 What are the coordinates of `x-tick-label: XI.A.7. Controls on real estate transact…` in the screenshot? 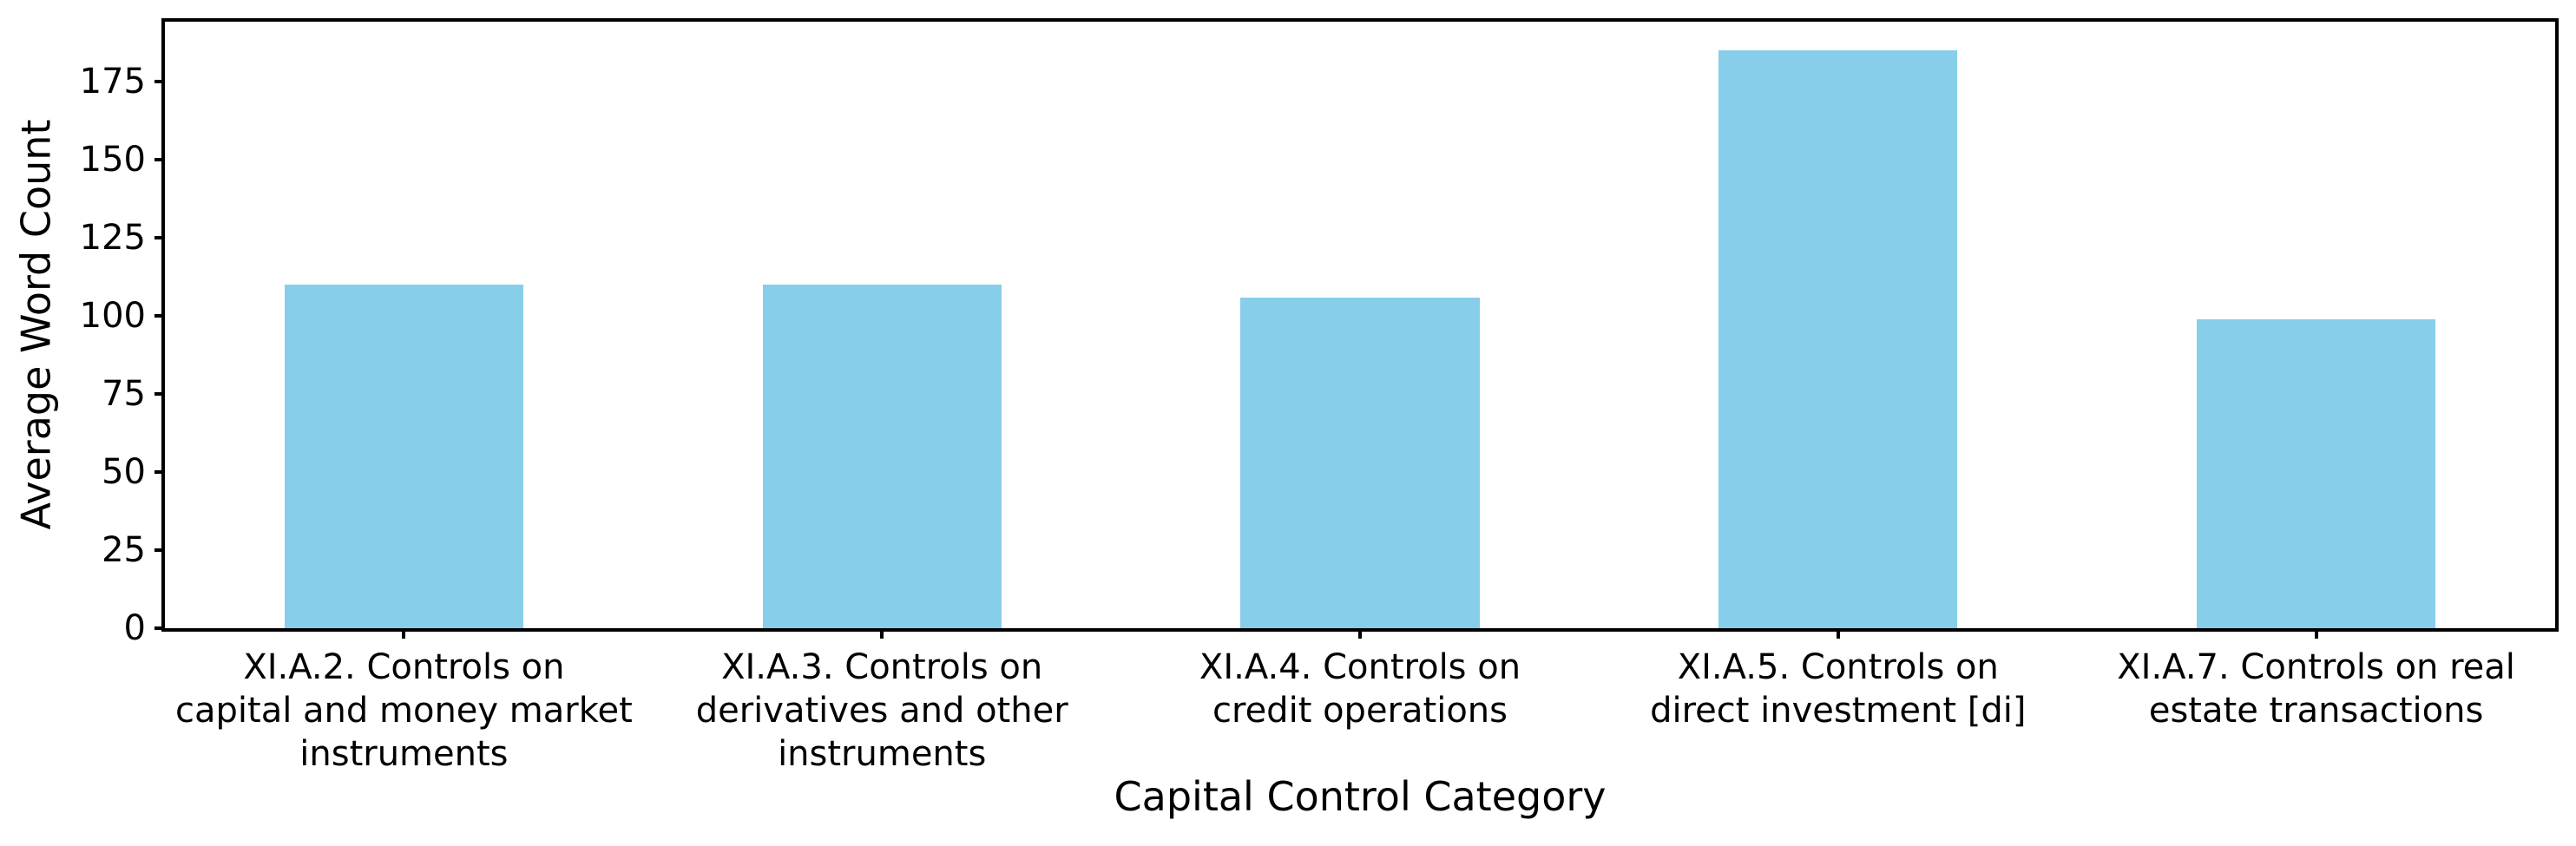 It's located at (2316, 689).